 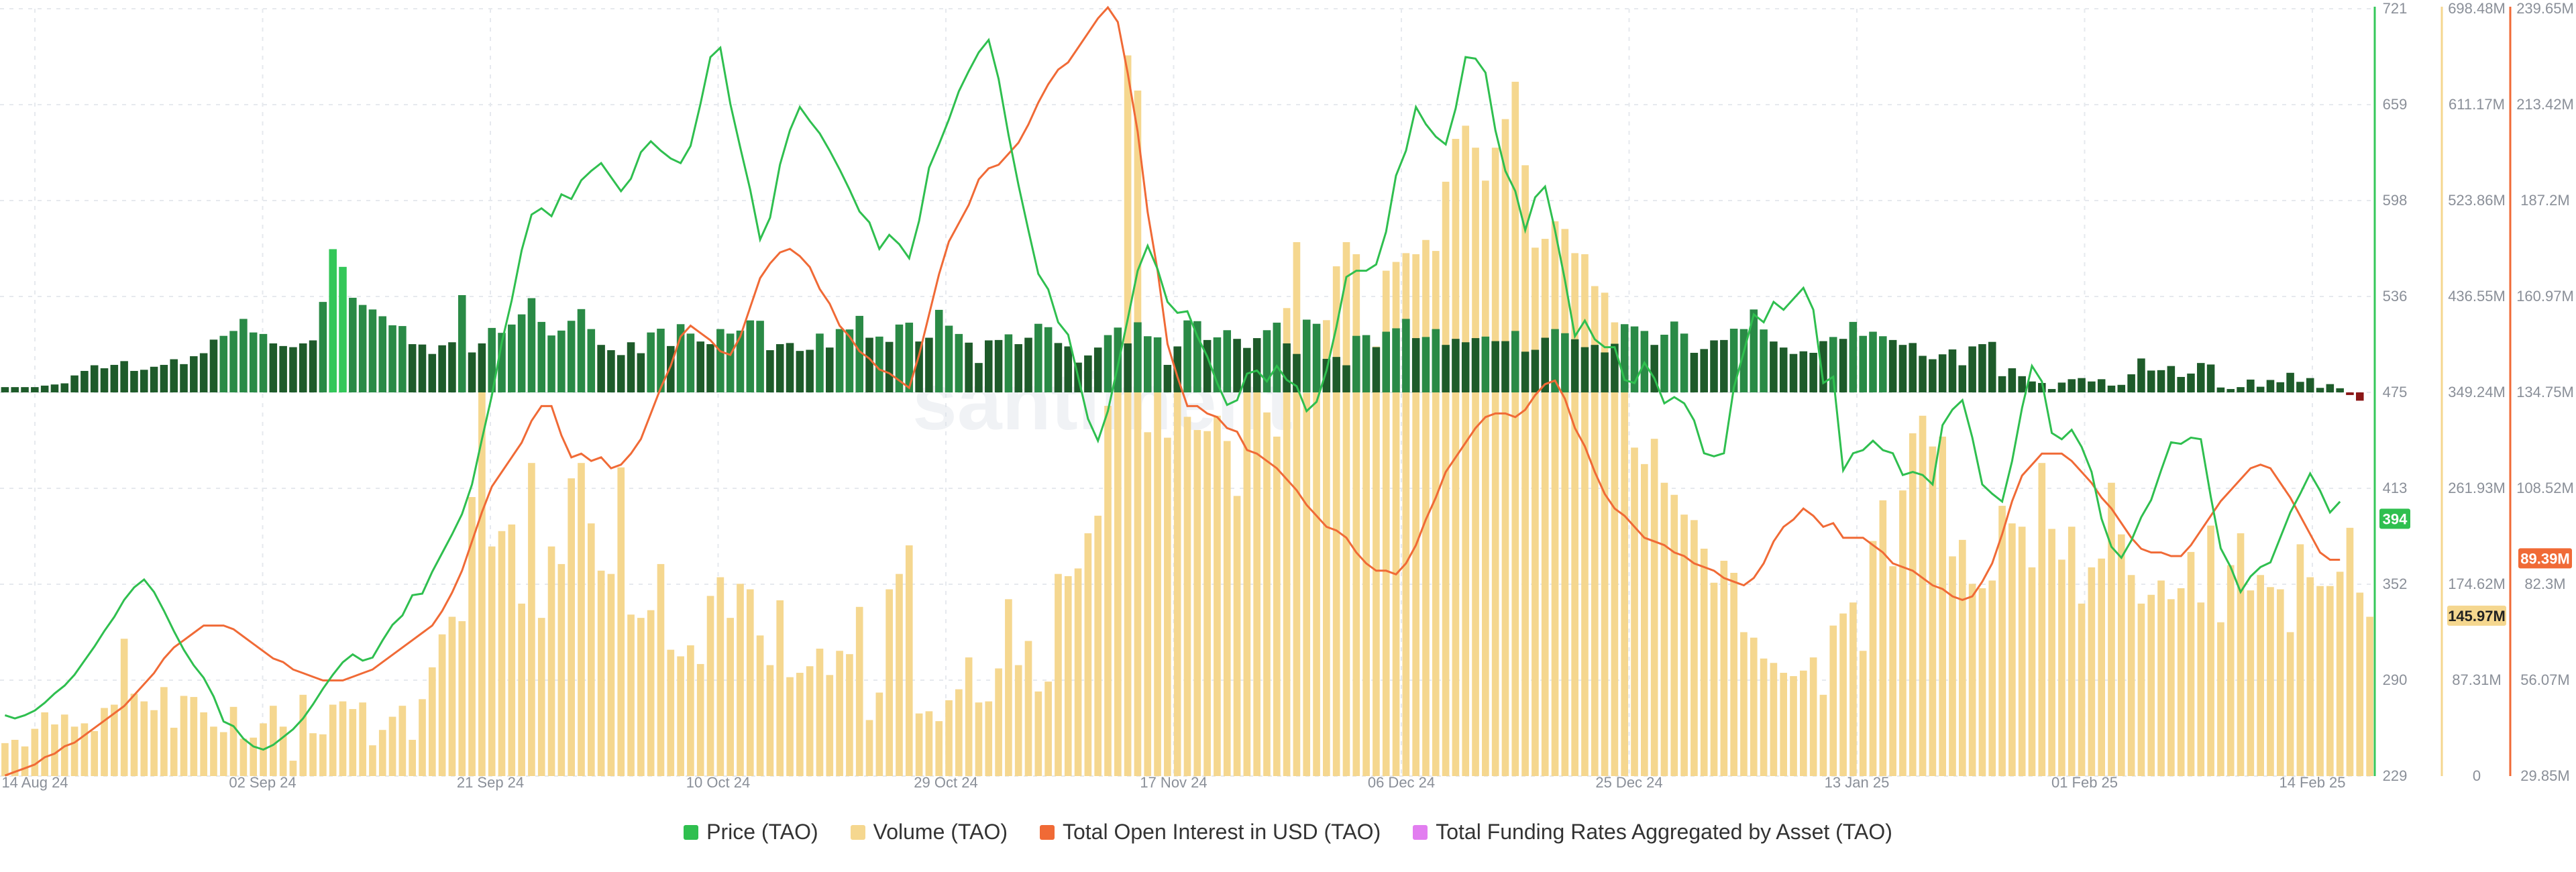 I want to click on x-axis-tick: 14 Aug 24, so click(x=34, y=783).